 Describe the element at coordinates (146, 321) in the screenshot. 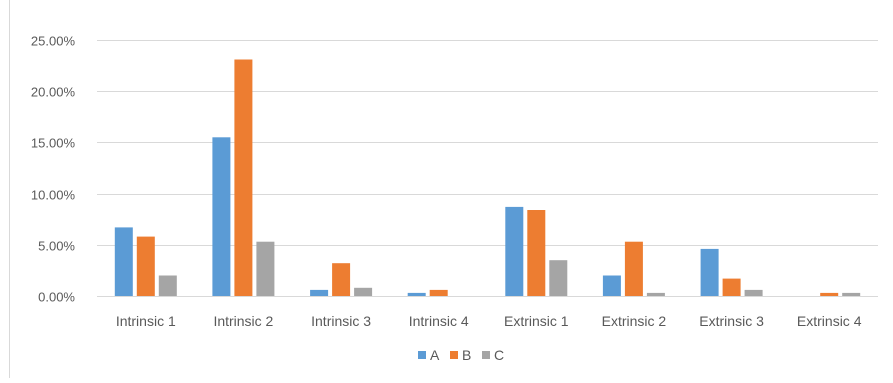

I see `x-tick-label: Intrinsic 1` at that location.